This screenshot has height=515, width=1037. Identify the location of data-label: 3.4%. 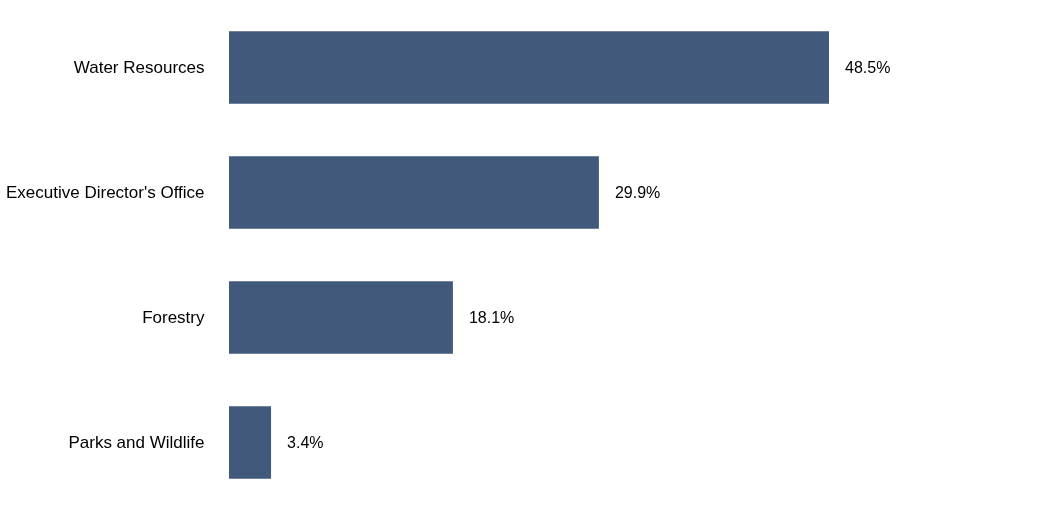
(305, 442).